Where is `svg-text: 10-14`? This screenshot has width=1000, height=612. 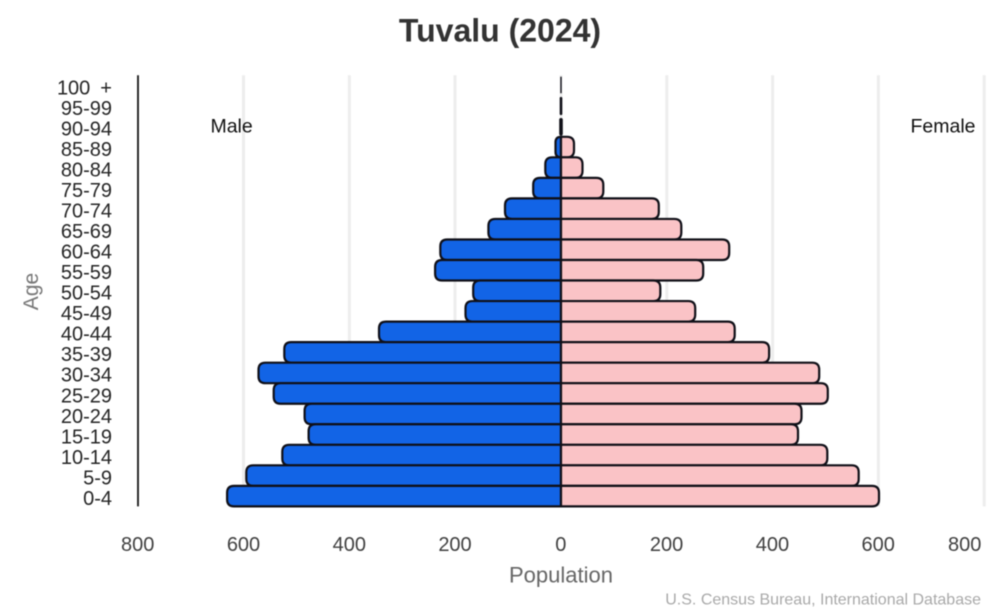
svg-text: 10-14 is located at coordinates (86, 458).